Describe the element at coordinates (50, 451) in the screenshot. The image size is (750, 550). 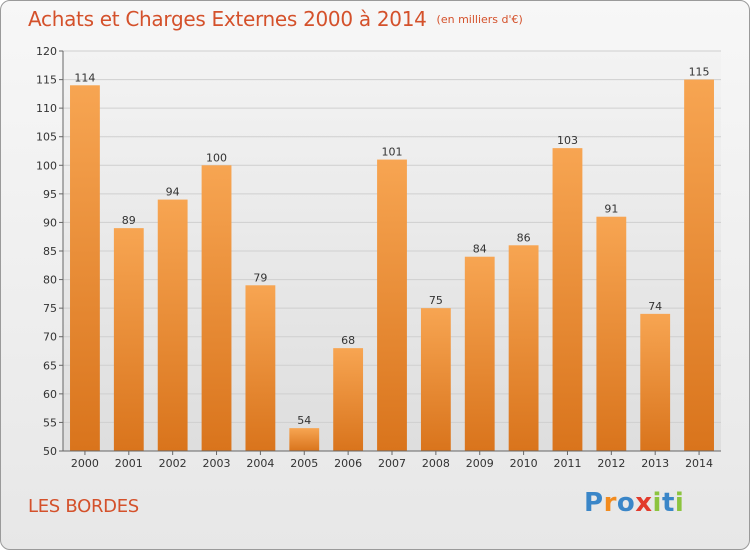
I see `y-tick-label: 50` at that location.